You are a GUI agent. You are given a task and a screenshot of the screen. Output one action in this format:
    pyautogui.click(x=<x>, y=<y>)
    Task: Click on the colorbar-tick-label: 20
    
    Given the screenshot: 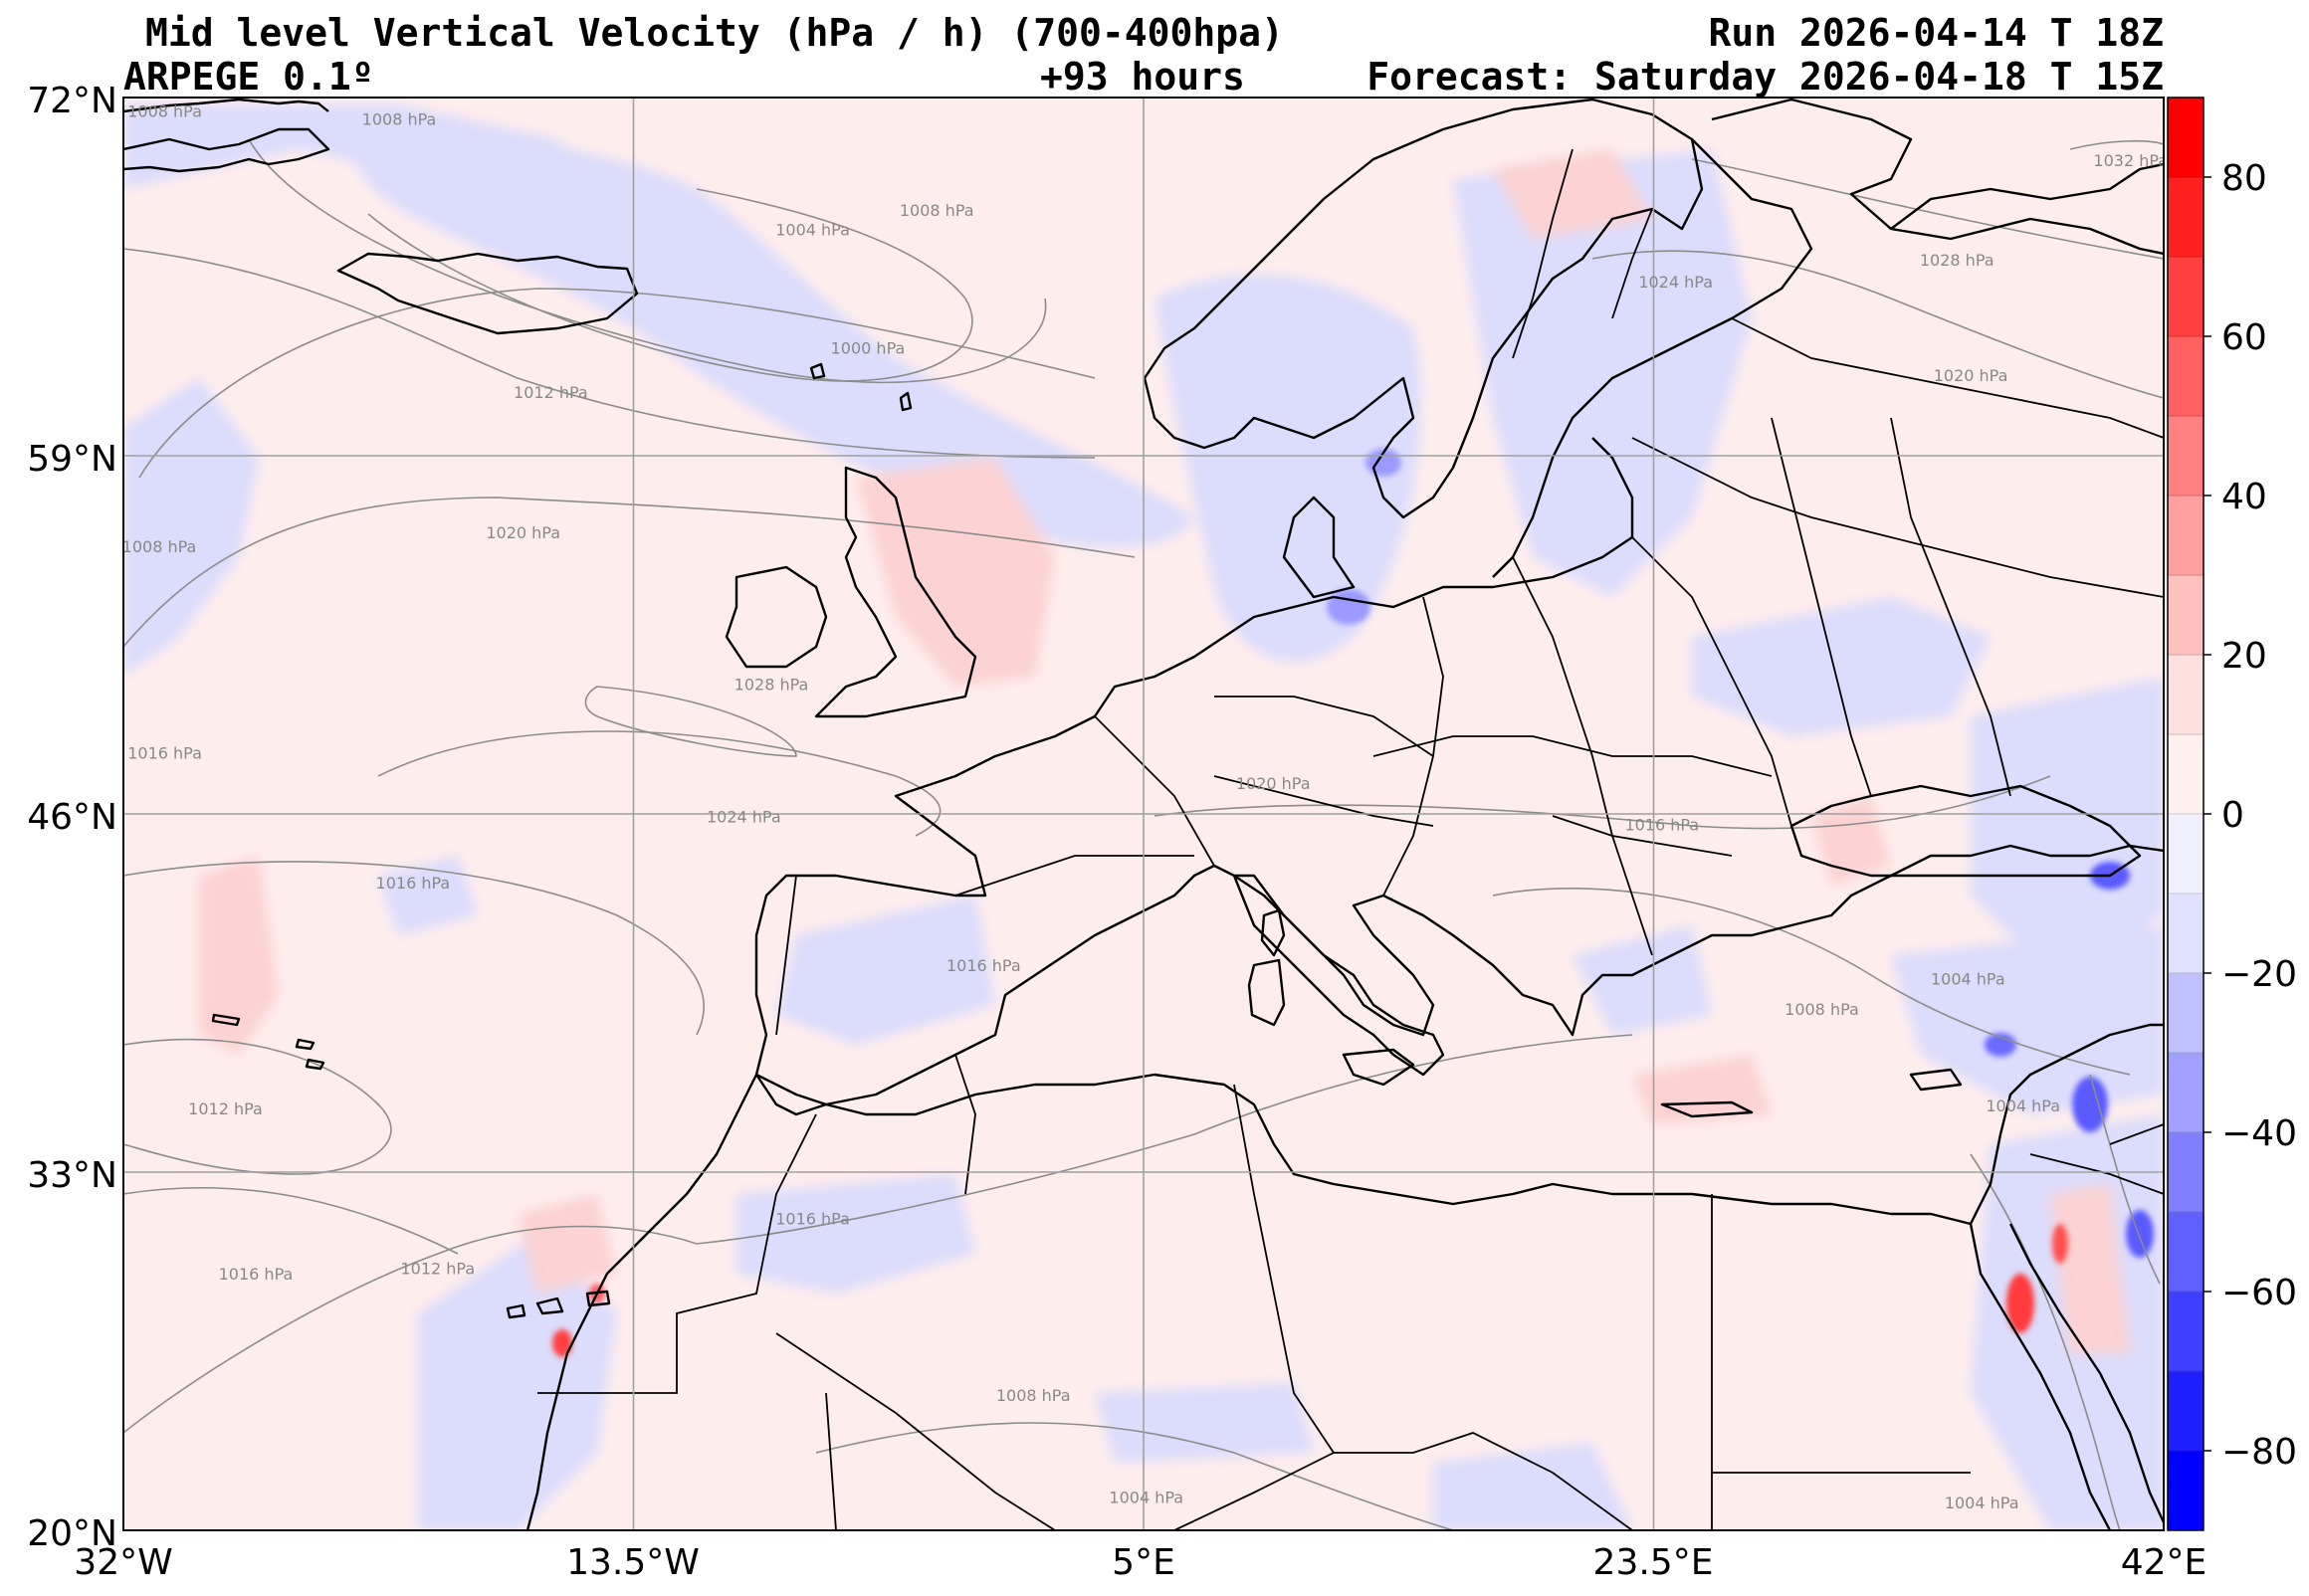 What is the action you would take?
    pyautogui.click(x=2244, y=657)
    